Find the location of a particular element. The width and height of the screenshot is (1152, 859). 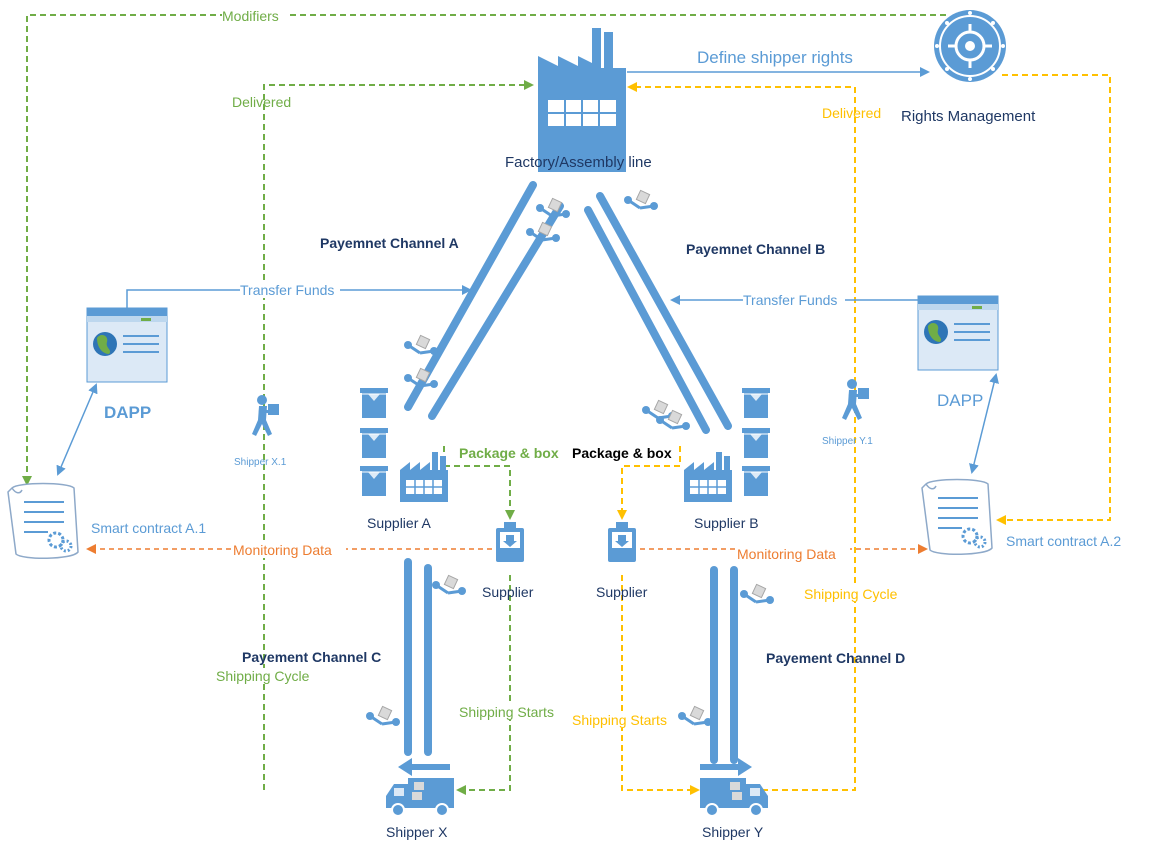

truck-y-arrow is located at coordinates (726, 767).